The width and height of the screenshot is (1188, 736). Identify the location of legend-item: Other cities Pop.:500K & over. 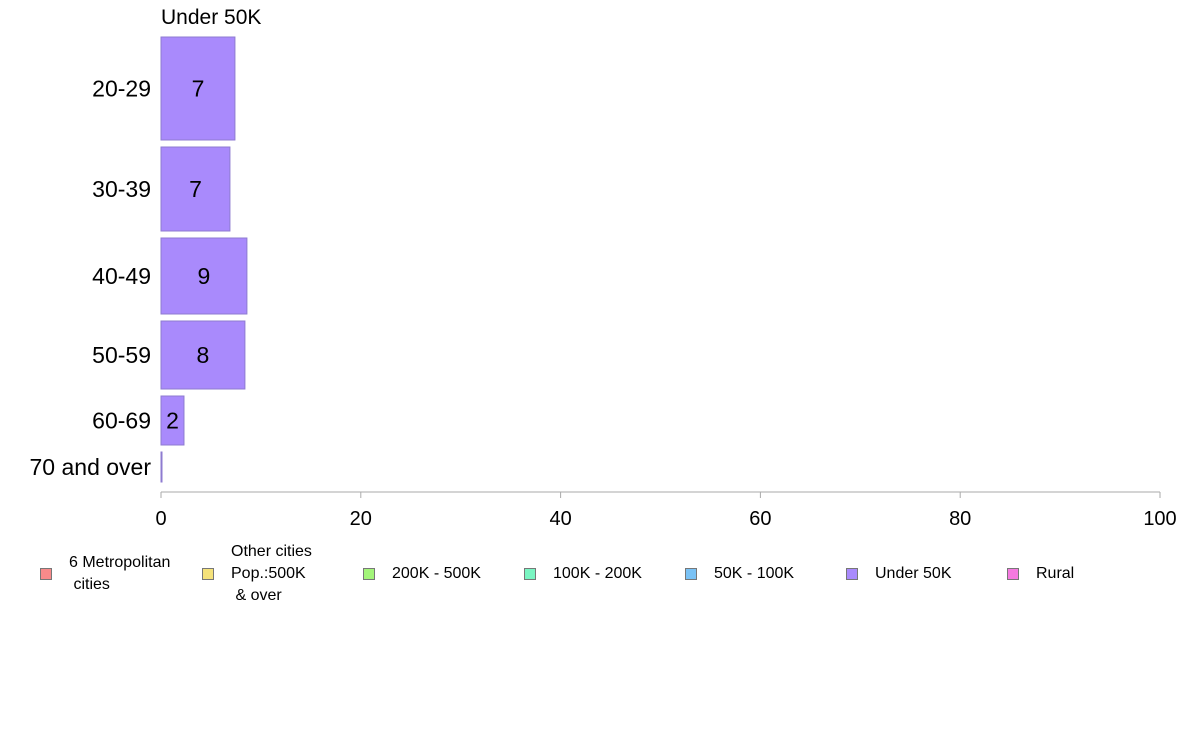
(257, 574).